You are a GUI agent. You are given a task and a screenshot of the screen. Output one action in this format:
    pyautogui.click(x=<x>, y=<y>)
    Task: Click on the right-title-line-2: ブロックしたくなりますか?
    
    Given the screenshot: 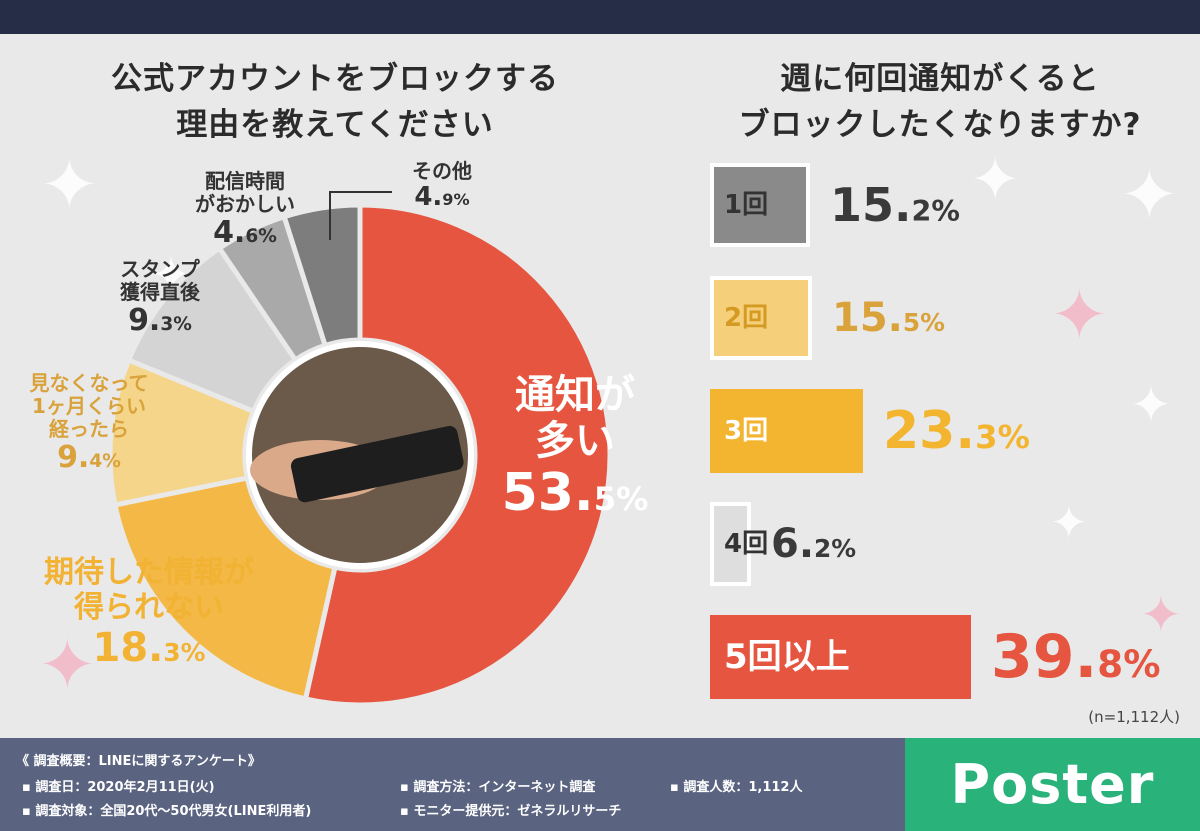 What is the action you would take?
    pyautogui.click(x=940, y=125)
    